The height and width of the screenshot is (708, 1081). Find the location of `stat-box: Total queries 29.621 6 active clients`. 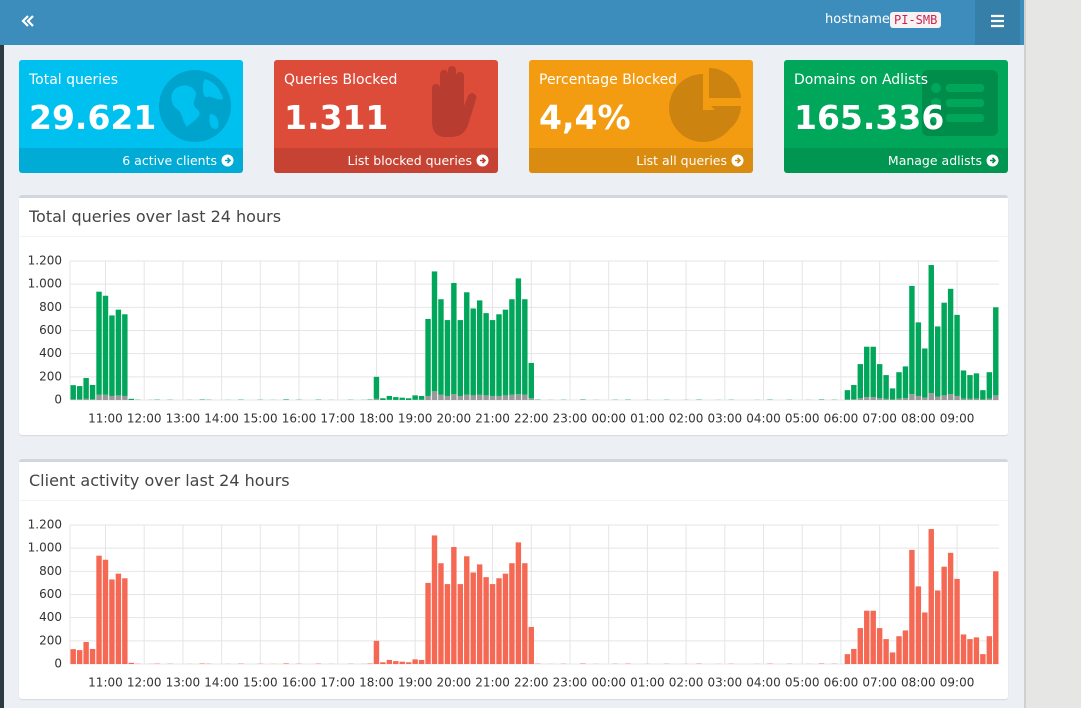

stat-box: Total queries 29.621 6 active clients is located at coordinates (131, 116).